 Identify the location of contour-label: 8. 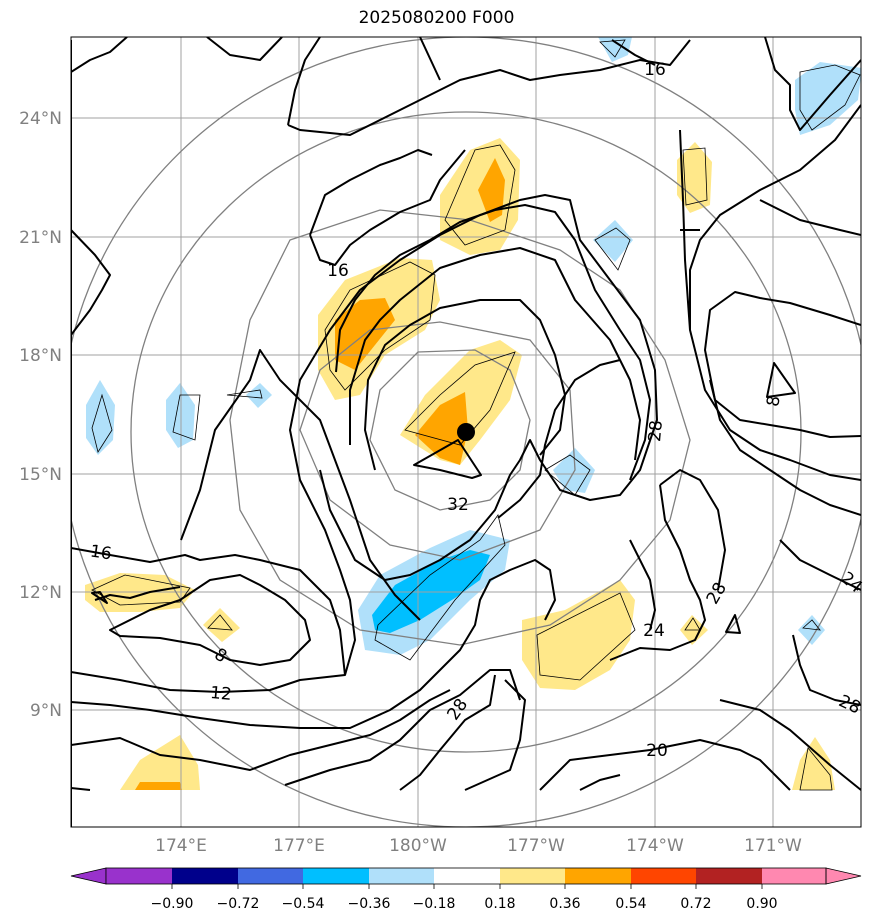
(774, 401).